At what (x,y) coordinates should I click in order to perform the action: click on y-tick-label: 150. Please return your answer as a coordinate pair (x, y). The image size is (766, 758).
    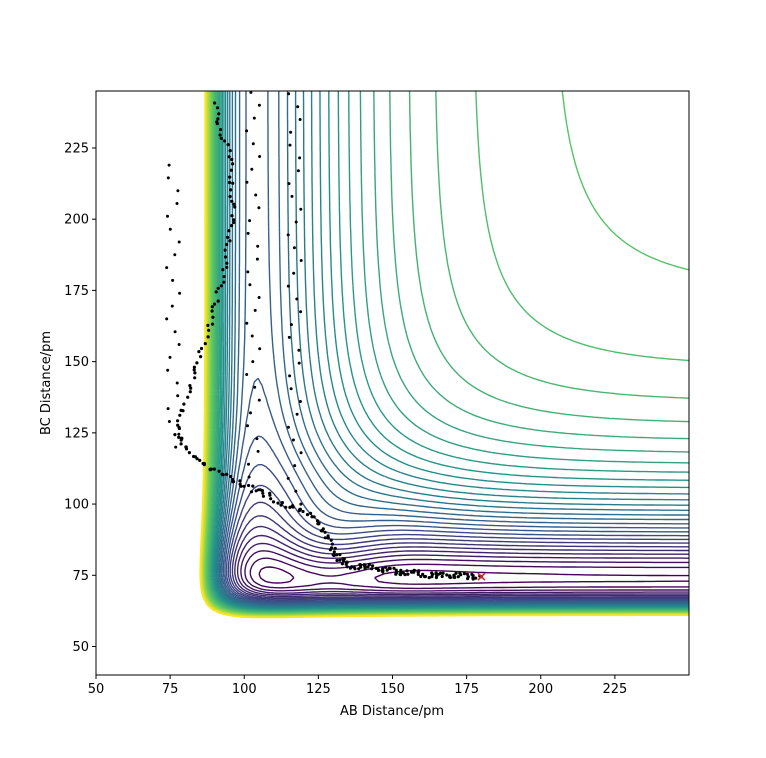
    Looking at the image, I should click on (76, 362).